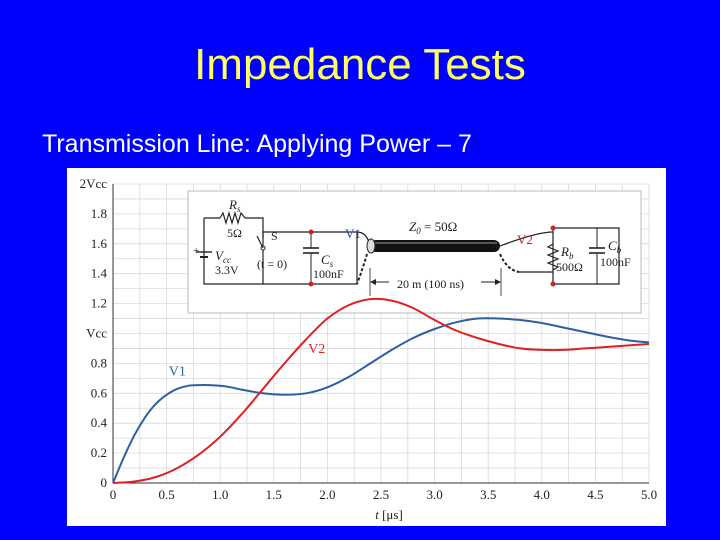 This screenshot has height=540, width=720. What do you see at coordinates (381, 494) in the screenshot?
I see `x-tick-label: 2.5` at bounding box center [381, 494].